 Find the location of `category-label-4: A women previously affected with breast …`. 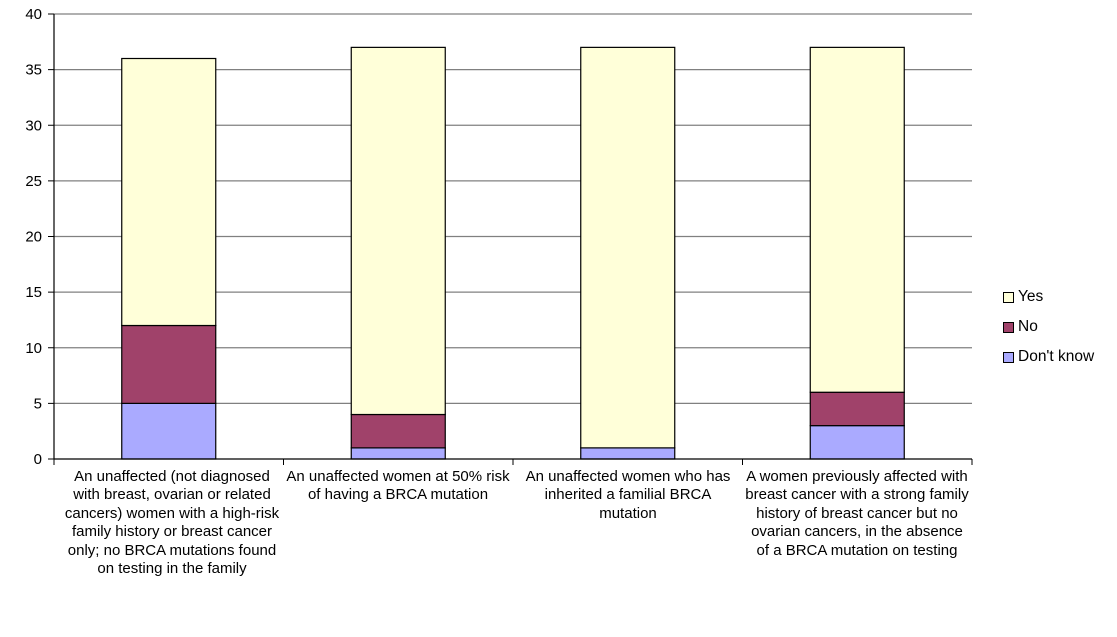

category-label-4: A women previously affected with breast … is located at coordinates (857, 513).